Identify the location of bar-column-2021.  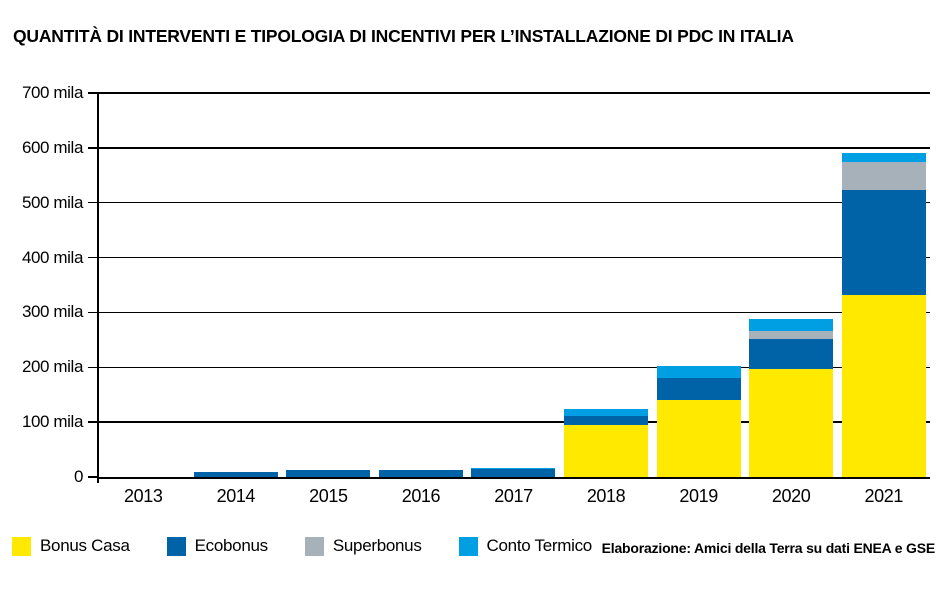
(883, 285).